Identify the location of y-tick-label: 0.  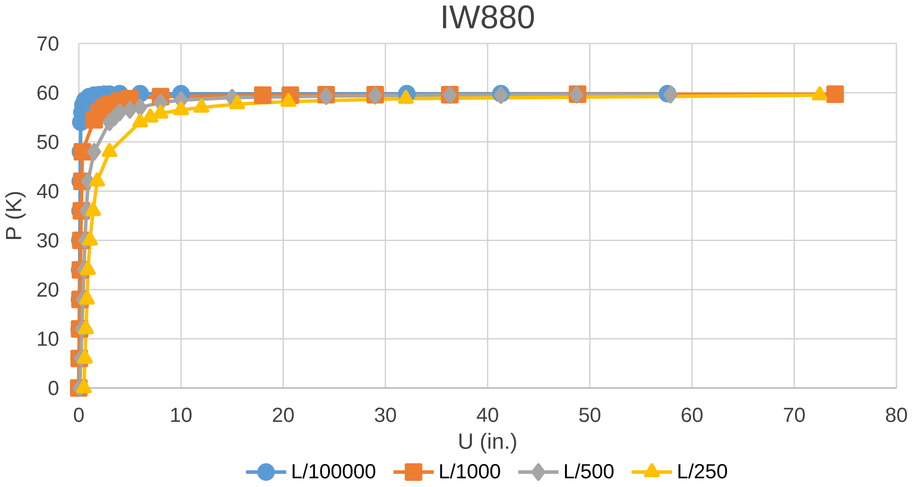
(53, 388).